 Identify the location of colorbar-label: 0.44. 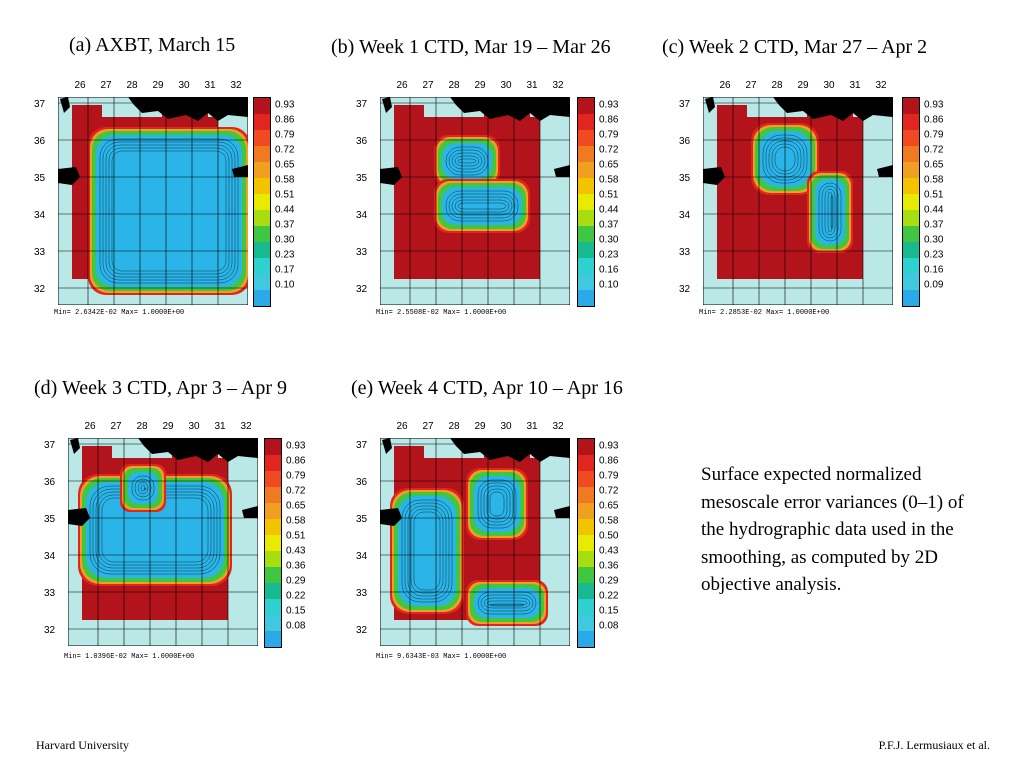
(609, 210).